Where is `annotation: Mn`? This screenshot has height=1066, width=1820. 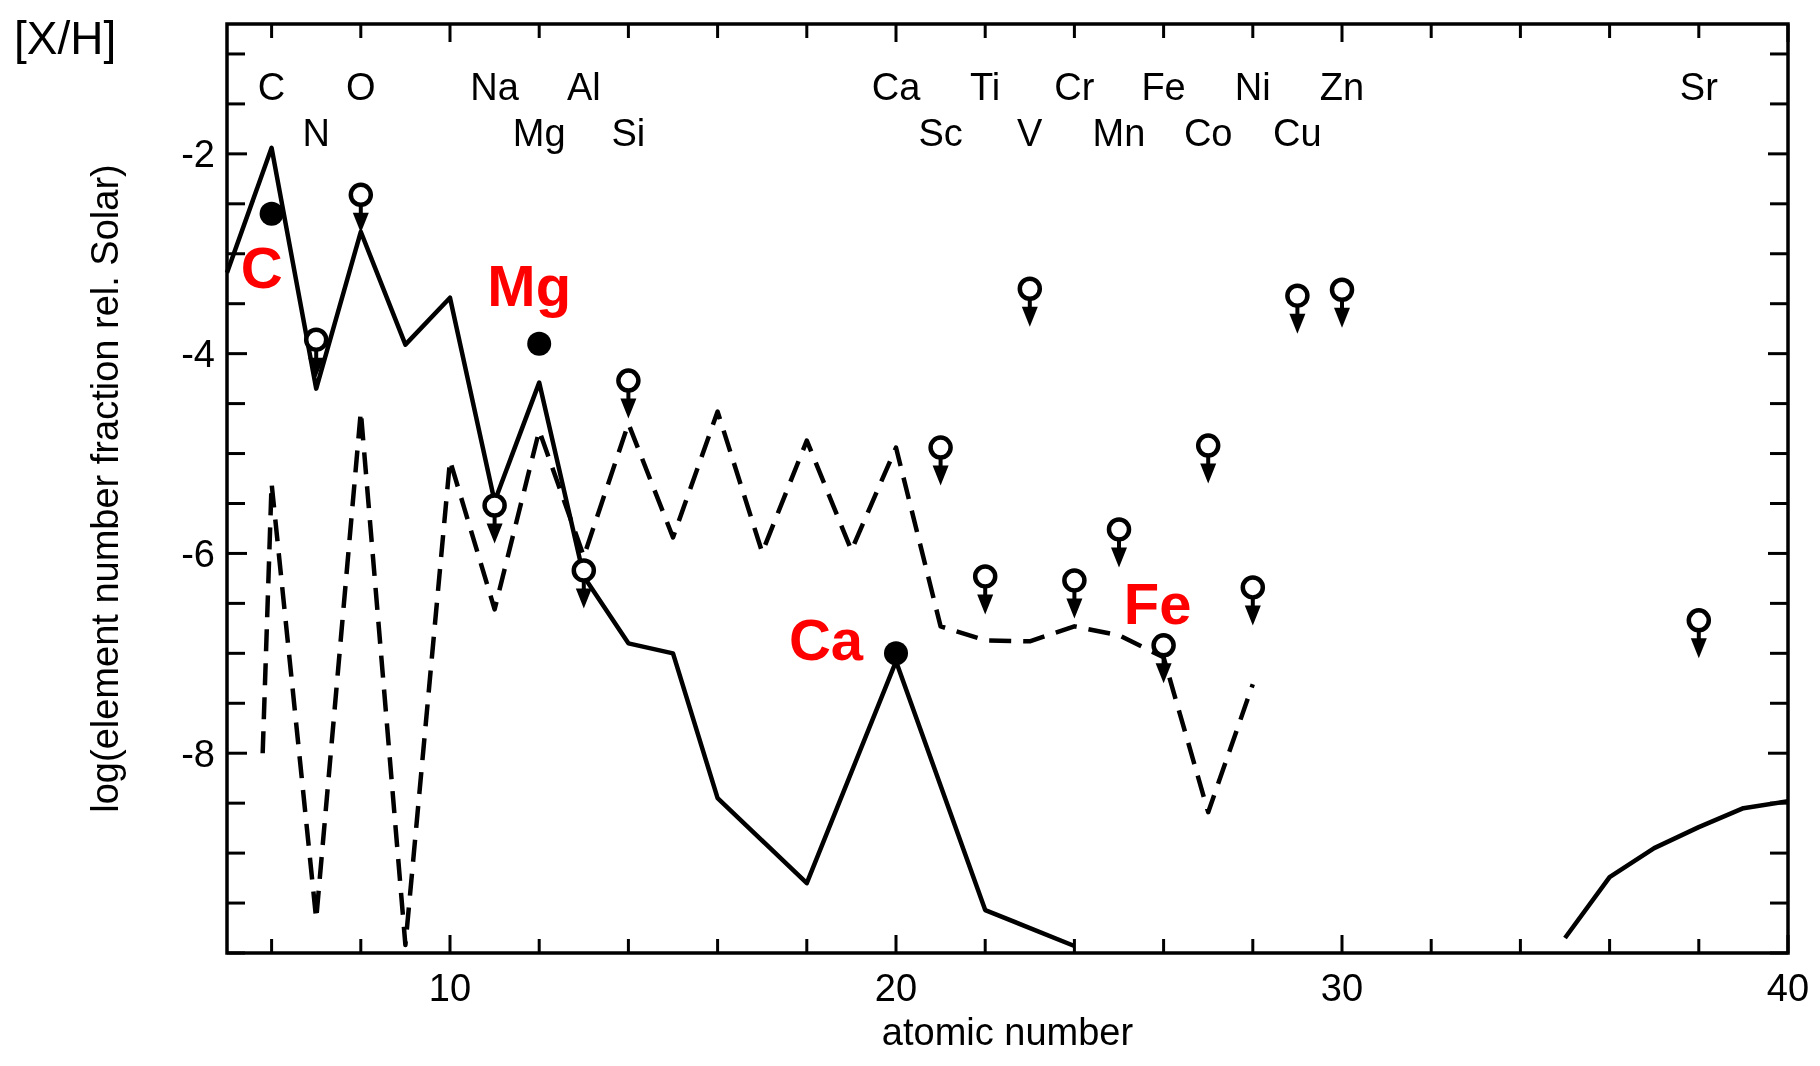 annotation: Mn is located at coordinates (1119, 133).